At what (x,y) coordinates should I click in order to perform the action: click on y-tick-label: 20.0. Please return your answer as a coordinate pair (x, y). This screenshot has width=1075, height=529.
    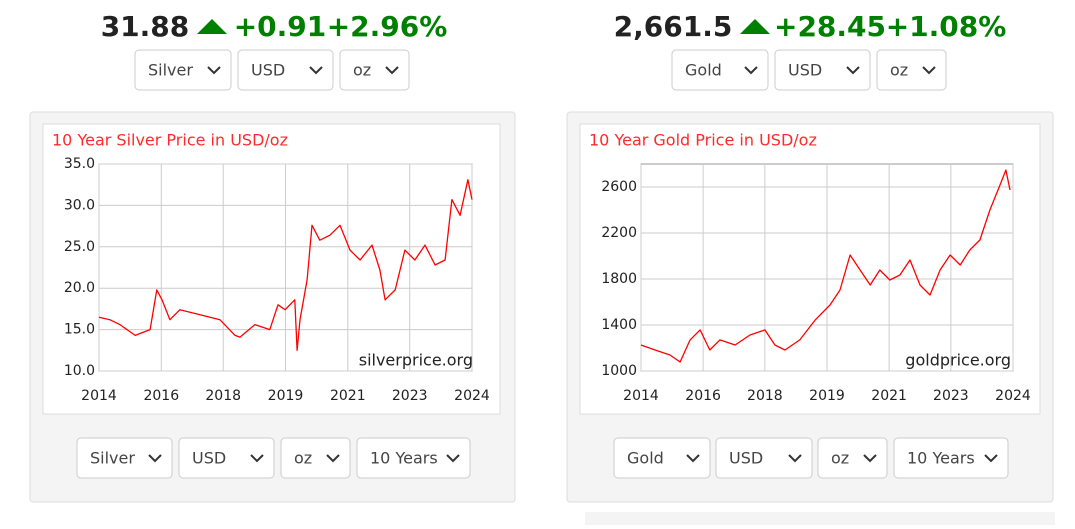
    Looking at the image, I should click on (79, 288).